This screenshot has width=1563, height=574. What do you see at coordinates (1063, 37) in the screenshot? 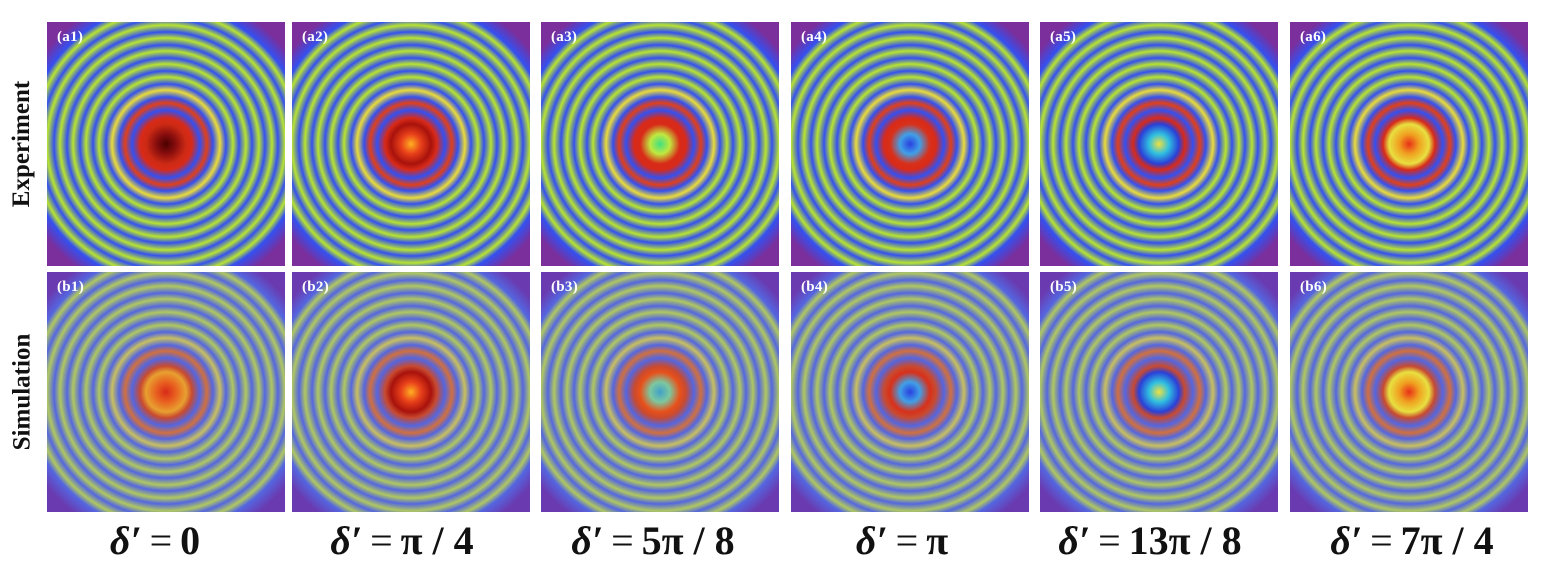
I see `panel-tag: (a5)` at bounding box center [1063, 37].